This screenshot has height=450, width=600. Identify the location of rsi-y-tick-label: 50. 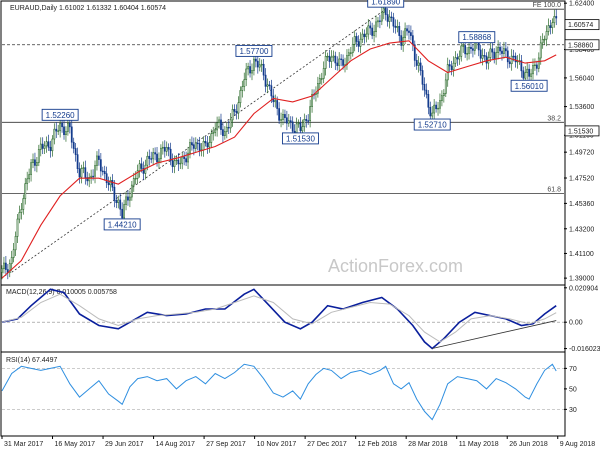
(573, 389).